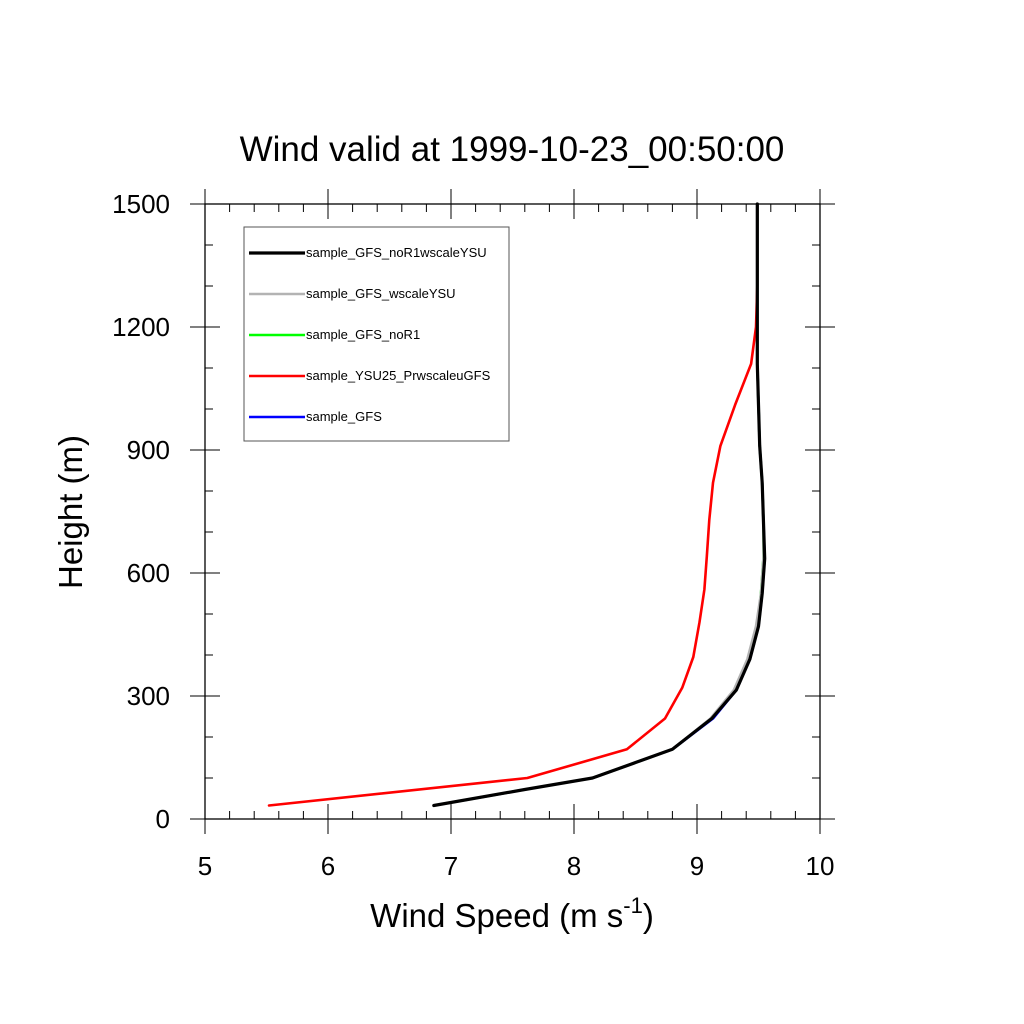  Describe the element at coordinates (451, 866) in the screenshot. I see `x-tick-label: 7` at that location.